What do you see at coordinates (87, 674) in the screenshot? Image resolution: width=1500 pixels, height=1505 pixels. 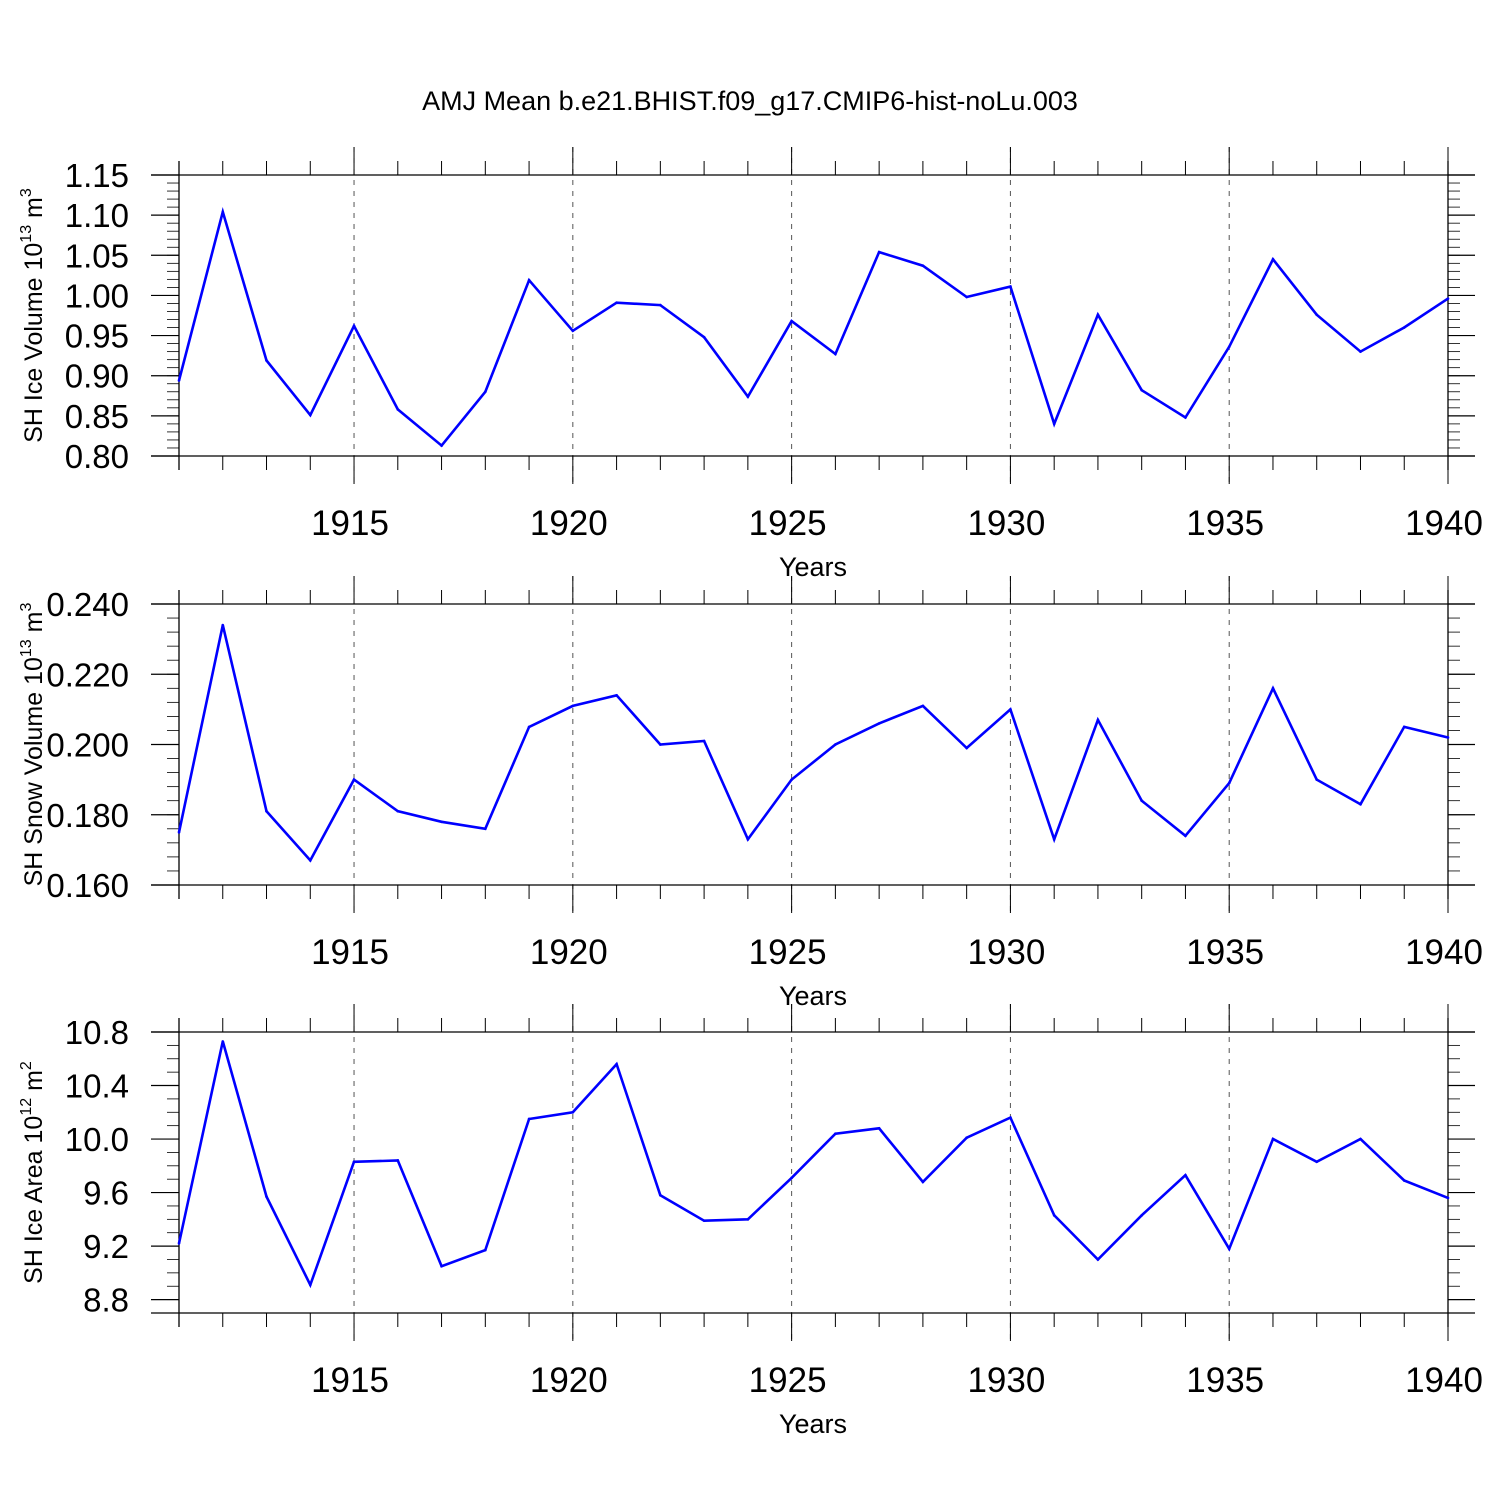 I see `y-tick-label: 0.220` at bounding box center [87, 674].